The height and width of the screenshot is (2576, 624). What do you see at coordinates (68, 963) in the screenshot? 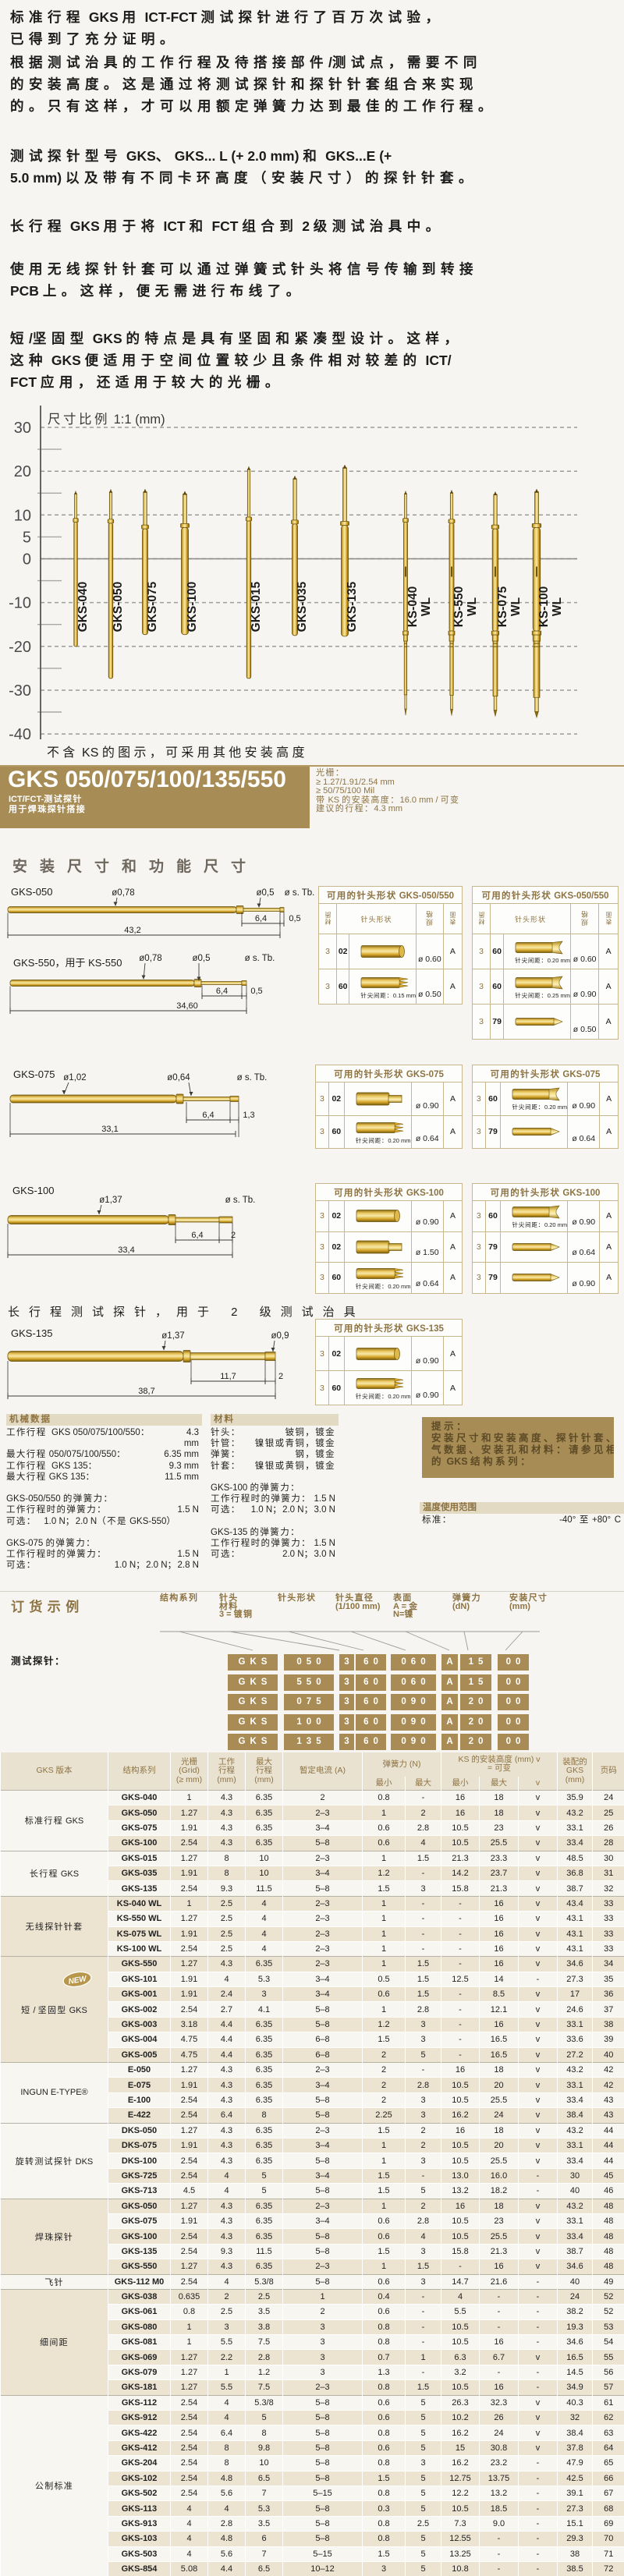
I see `svg-text: GKS-550，用于 KS-550` at bounding box center [68, 963].